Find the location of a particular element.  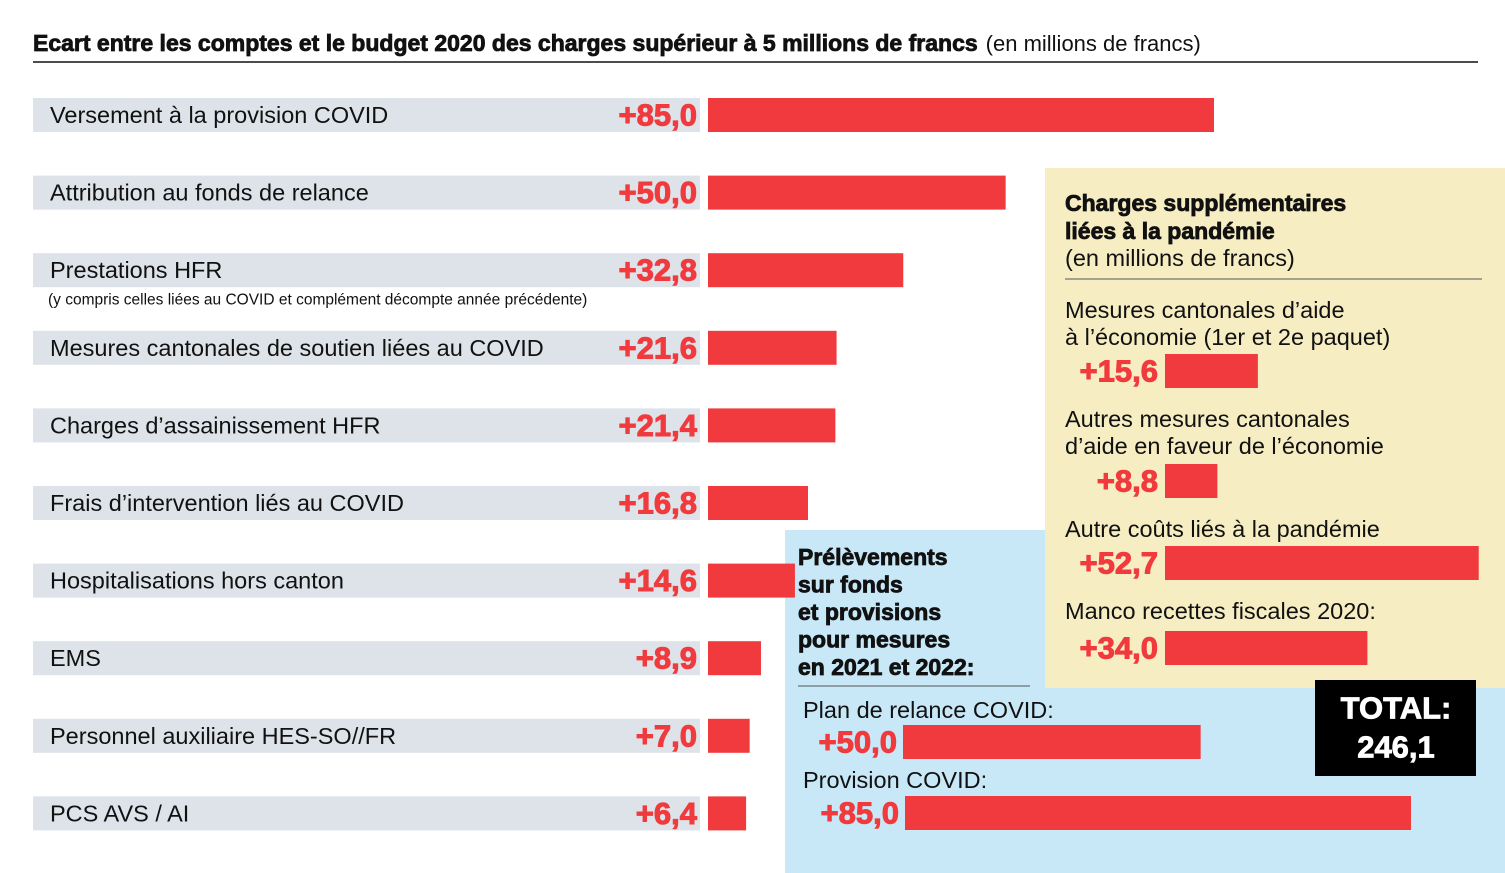

value-label: +32,8 is located at coordinates (658, 270).